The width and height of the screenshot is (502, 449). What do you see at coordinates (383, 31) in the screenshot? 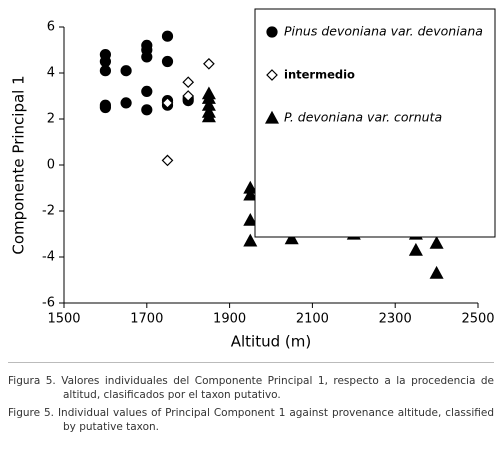
I see `legend-label: Pinus devoniana var. devoniana` at bounding box center [383, 31].